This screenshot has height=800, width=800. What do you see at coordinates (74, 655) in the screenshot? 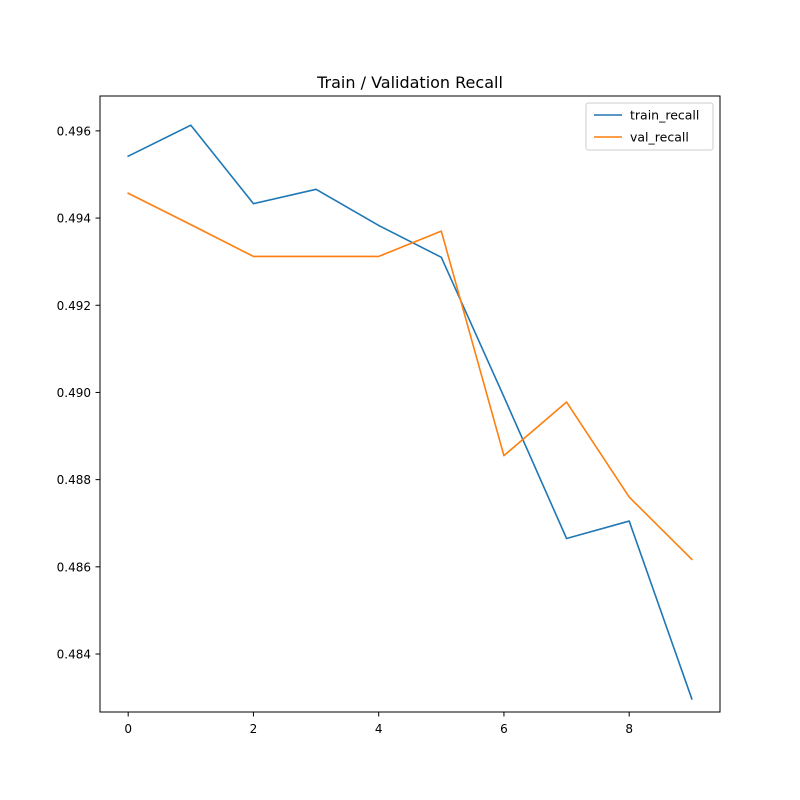
I see `y-tick-label: 0.484` at bounding box center [74, 655].